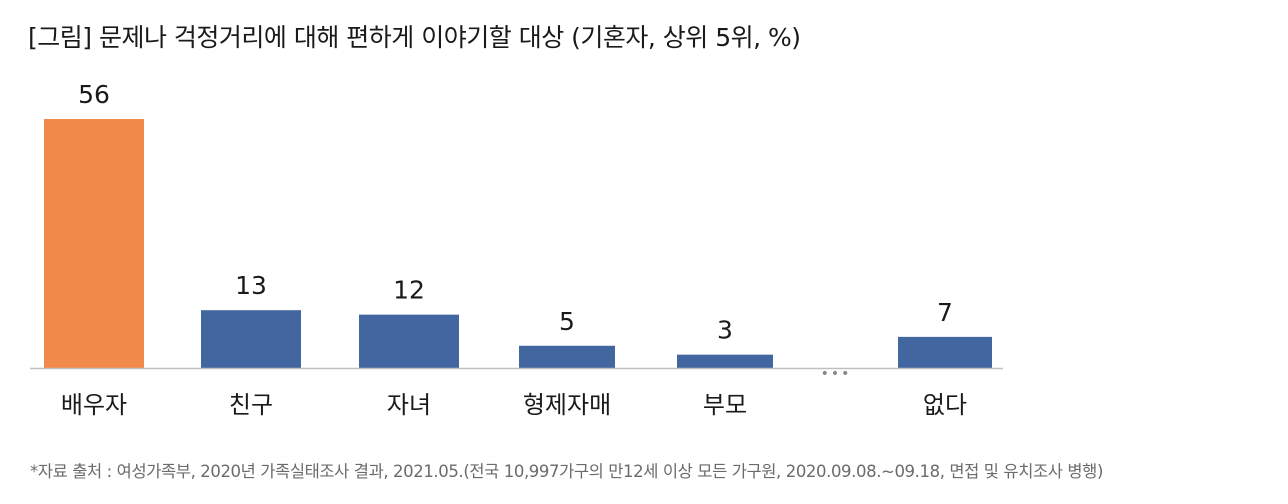 The width and height of the screenshot is (1288, 504). I want to click on category-label: 배우자, so click(94, 405).